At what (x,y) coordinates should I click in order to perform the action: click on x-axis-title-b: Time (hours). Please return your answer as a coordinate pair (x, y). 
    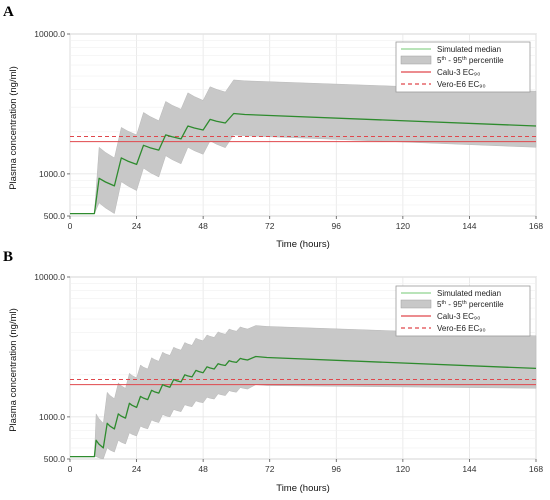
    Looking at the image, I should click on (303, 488).